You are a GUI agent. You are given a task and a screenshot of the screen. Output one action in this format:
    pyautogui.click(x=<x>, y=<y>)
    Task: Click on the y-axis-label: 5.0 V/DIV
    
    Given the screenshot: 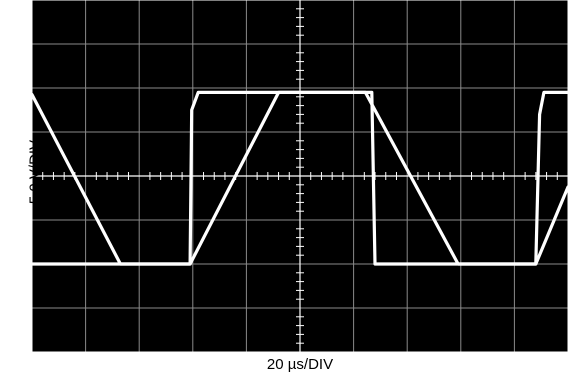 What is the action you would take?
    pyautogui.click(x=35, y=172)
    